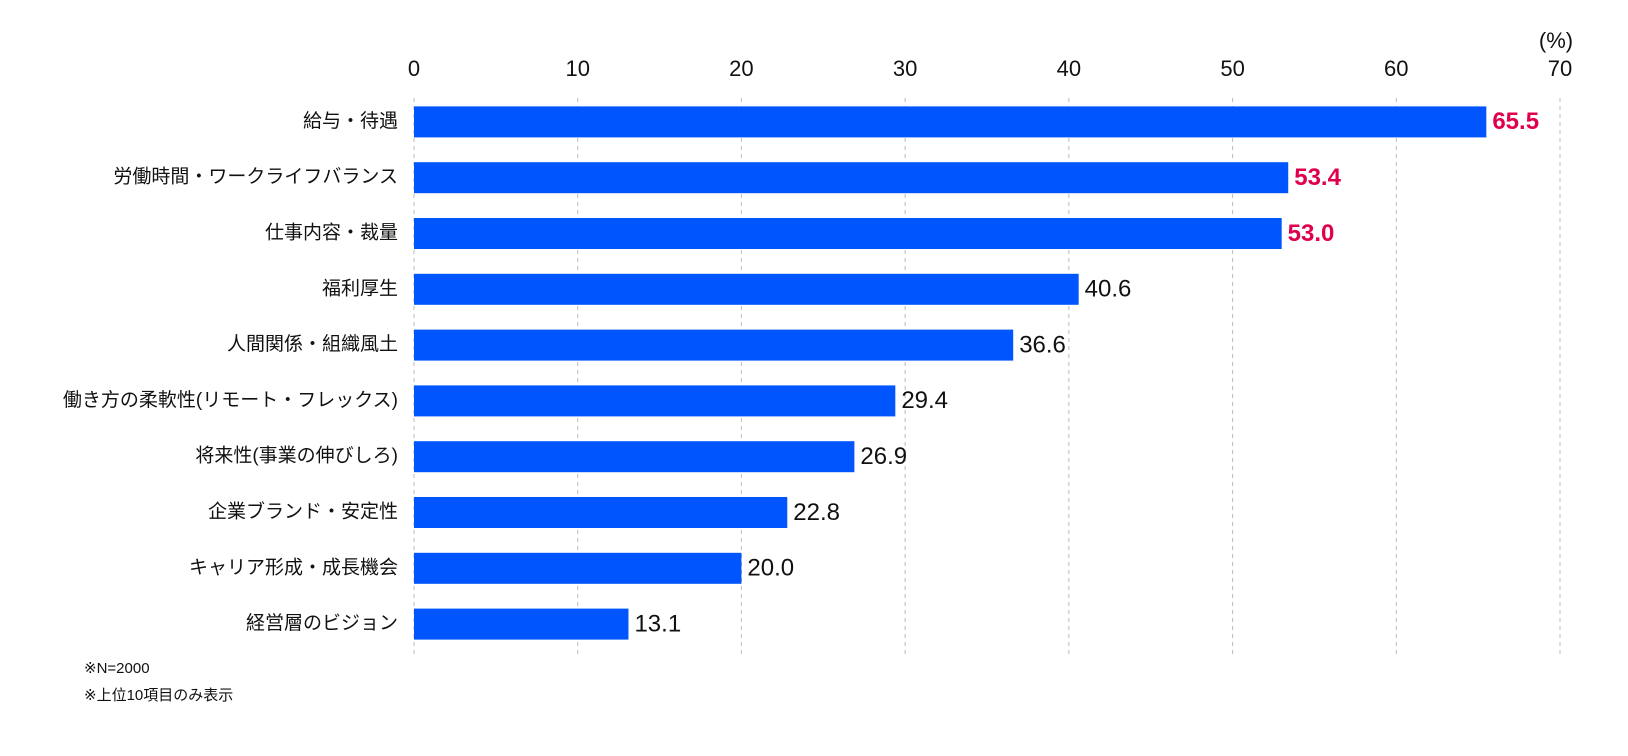 The width and height of the screenshot is (1628, 756). I want to click on x-tick-label: 60, so click(1396, 68).